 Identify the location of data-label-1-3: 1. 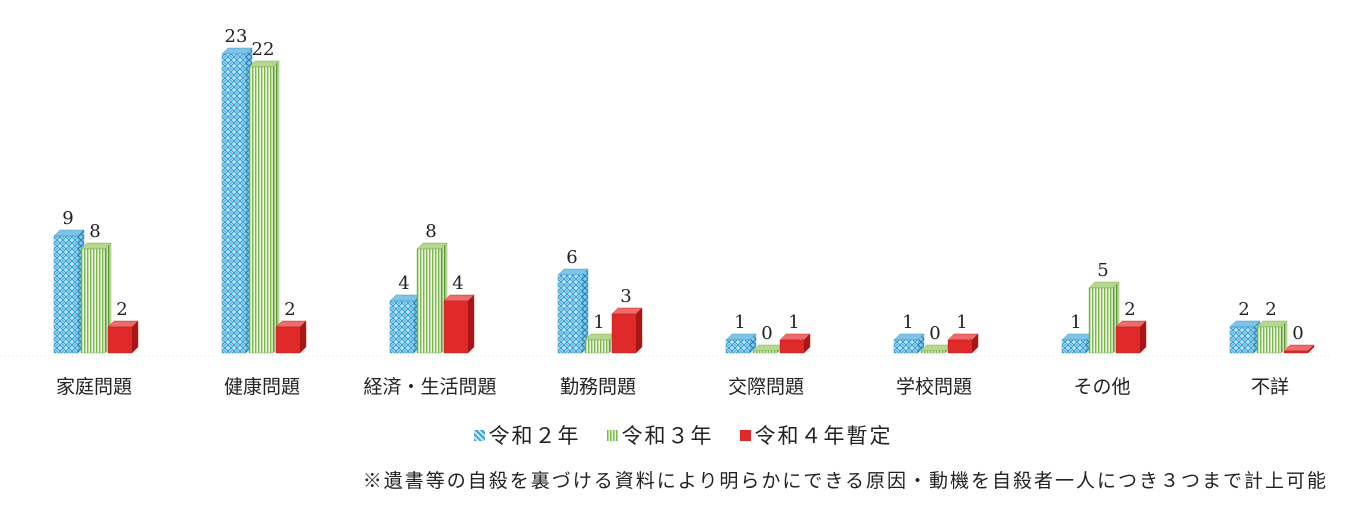
(598, 322).